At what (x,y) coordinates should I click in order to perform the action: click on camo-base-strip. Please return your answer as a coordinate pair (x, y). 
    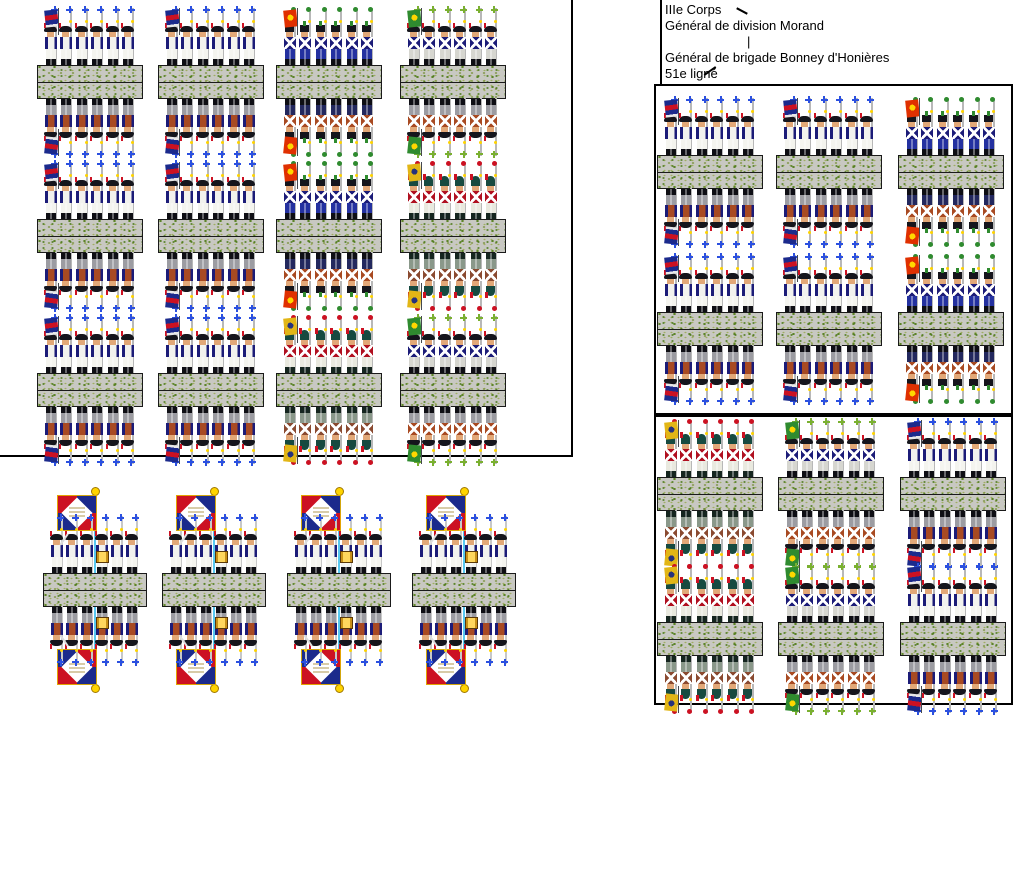
    Looking at the image, I should click on (829, 172).